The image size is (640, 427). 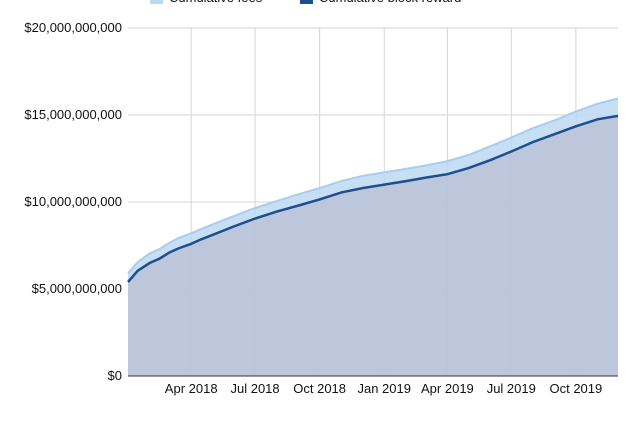 I want to click on y-tick-label: $10,000,000,000, so click(x=73, y=201).